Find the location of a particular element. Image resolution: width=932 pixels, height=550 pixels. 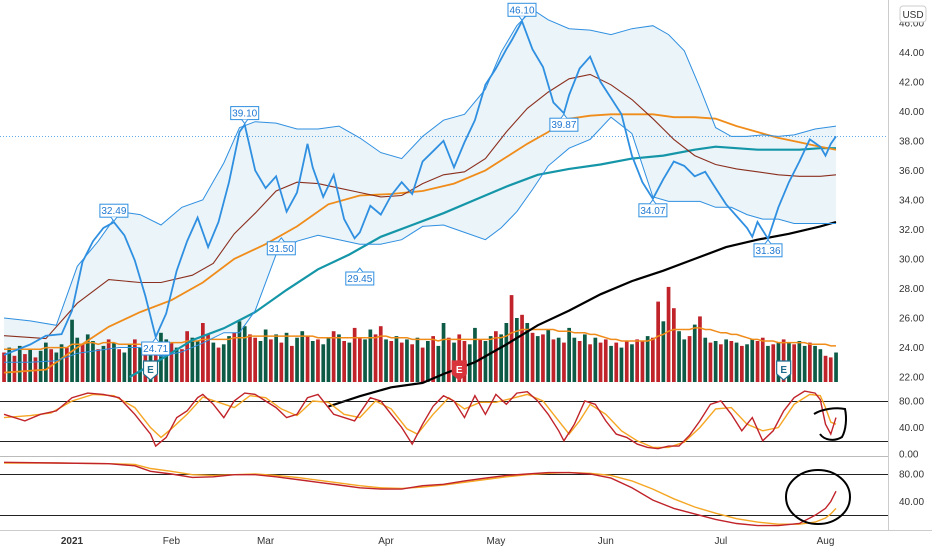

callout-label: 24.71 is located at coordinates (155, 349).